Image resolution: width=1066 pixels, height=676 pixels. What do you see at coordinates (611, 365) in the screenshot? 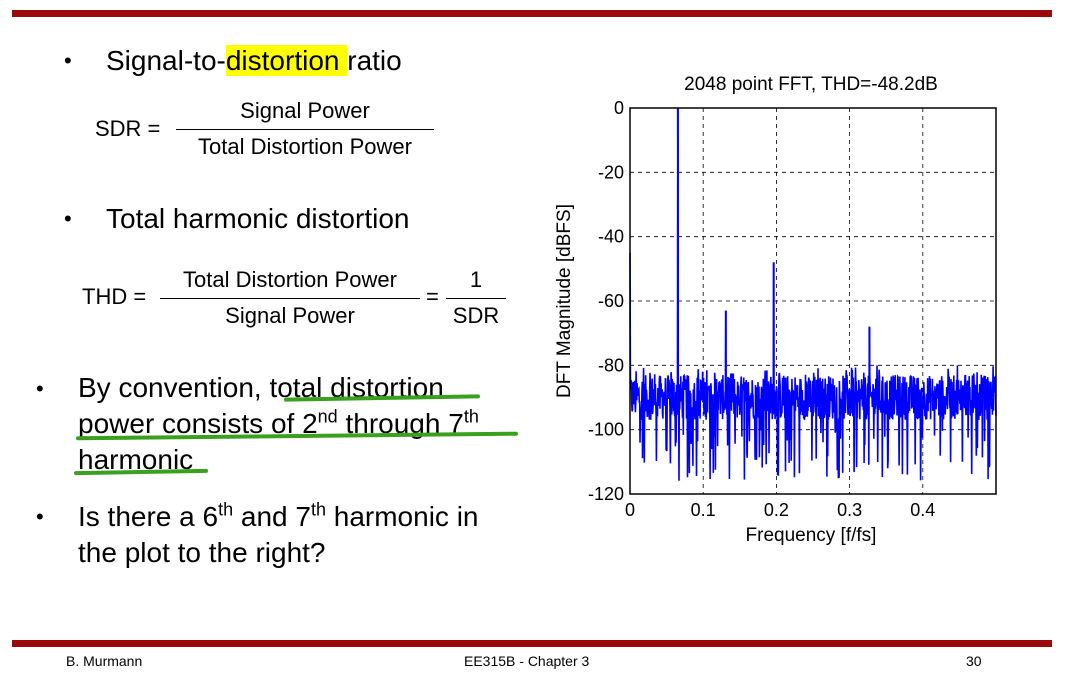
I see `y-tick-label: -80` at bounding box center [611, 365].